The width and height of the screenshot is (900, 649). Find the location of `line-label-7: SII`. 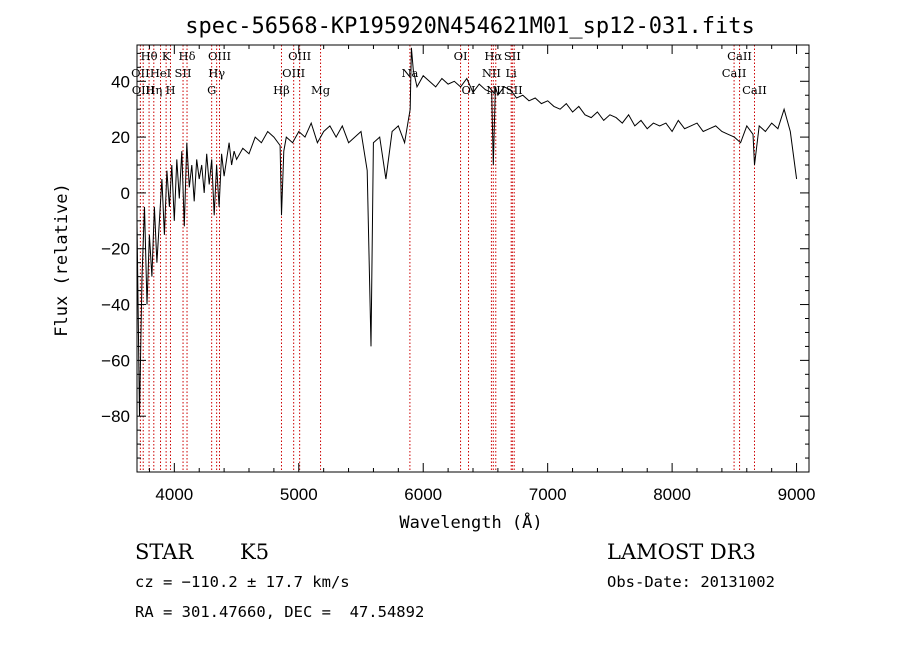

line-label-7: SII is located at coordinates (183, 73).